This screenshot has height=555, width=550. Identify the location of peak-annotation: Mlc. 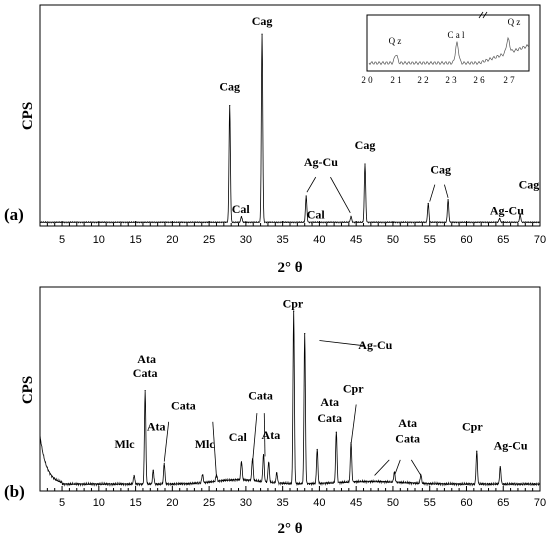
(205, 444).